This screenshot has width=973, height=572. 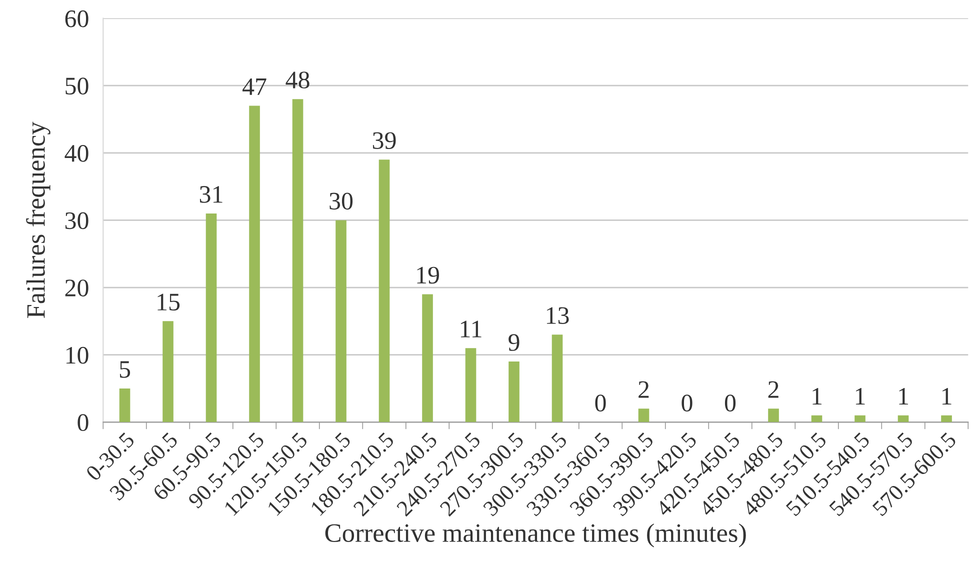 What do you see at coordinates (535, 535) in the screenshot?
I see `x-axis-title: Corrective maintenance times (minutes)` at bounding box center [535, 535].